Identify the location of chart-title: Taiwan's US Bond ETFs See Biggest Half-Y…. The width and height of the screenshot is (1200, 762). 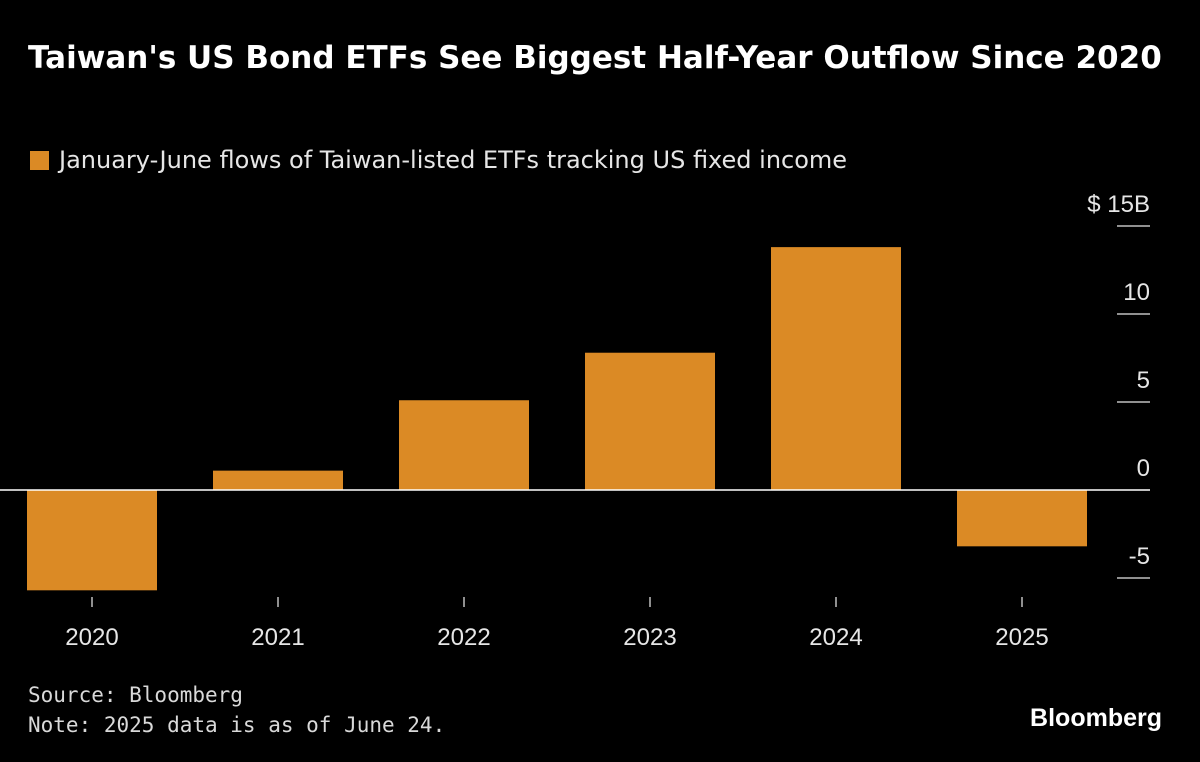
(595, 58).